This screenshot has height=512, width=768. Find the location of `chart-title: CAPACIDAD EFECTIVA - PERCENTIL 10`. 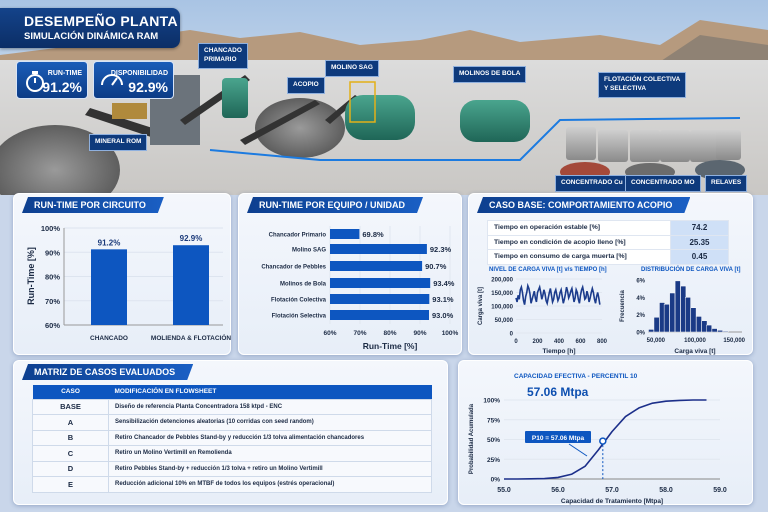

chart-title: CAPACIDAD EFECTIVA - PERCENTIL 10 is located at coordinates (576, 376).